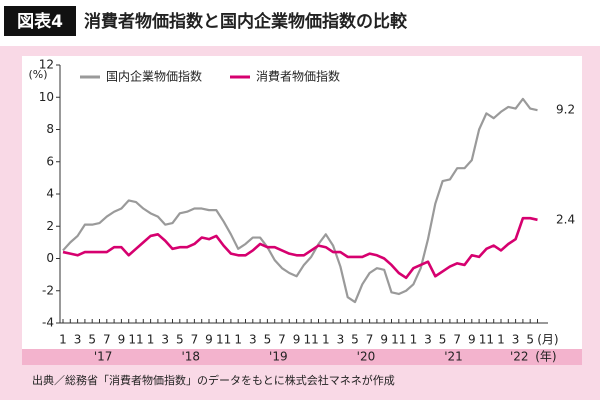 This screenshot has height=404, width=600. Describe the element at coordinates (48, 323) in the screenshot. I see `y-tick-label: -4` at that location.